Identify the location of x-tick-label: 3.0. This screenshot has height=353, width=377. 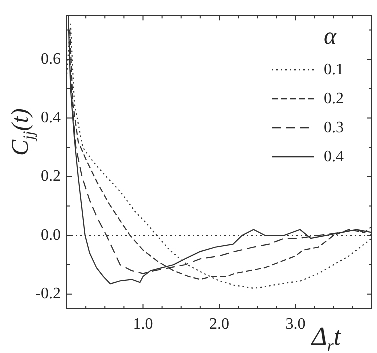
(296, 324).